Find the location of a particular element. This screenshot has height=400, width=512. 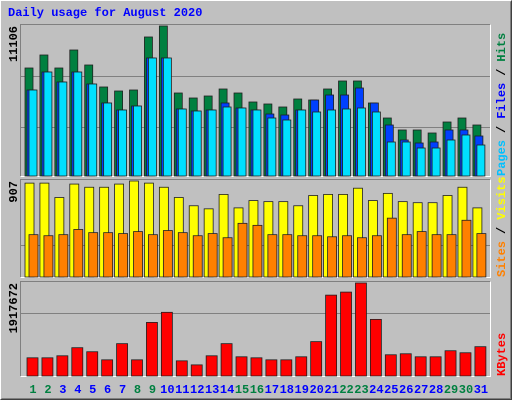

x-tick-label: 27 is located at coordinates (421, 390).